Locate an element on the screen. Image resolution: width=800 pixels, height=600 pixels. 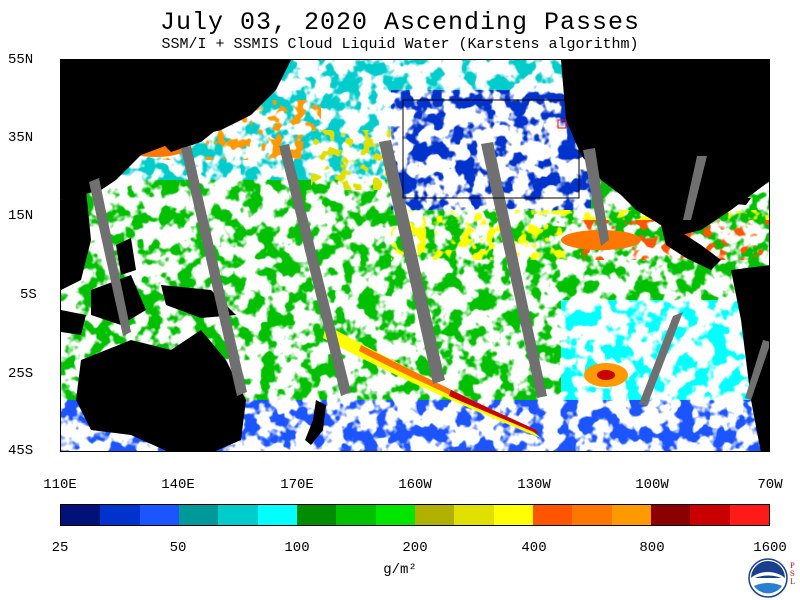
scale-tick-1600: 1600 is located at coordinates (770, 548).